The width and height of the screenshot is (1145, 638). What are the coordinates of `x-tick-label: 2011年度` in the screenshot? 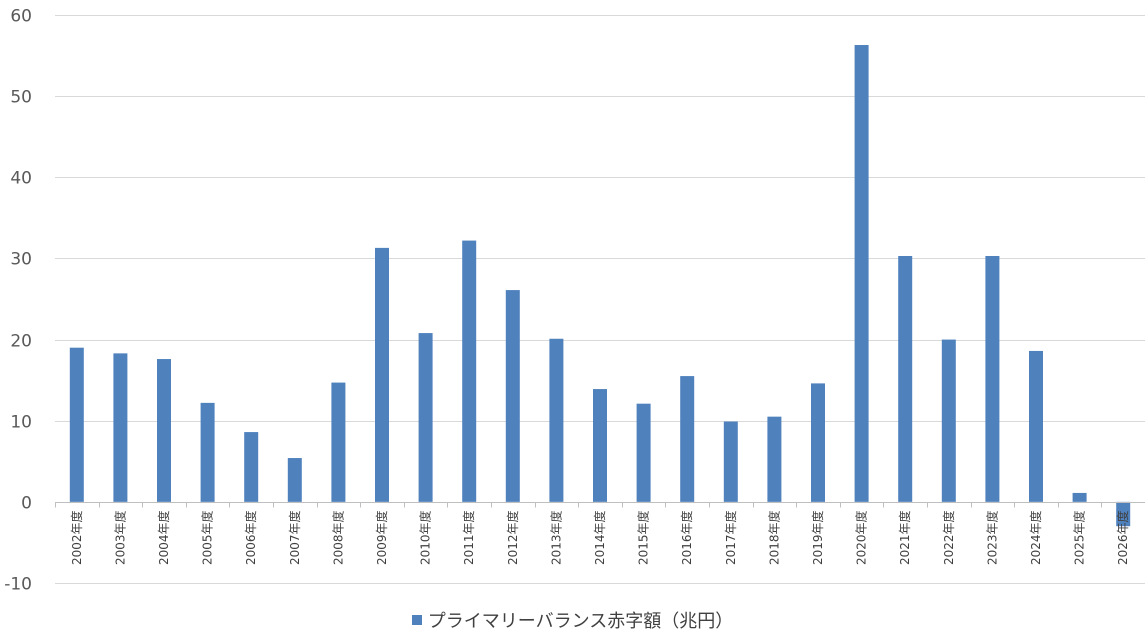 It's located at (468, 538).